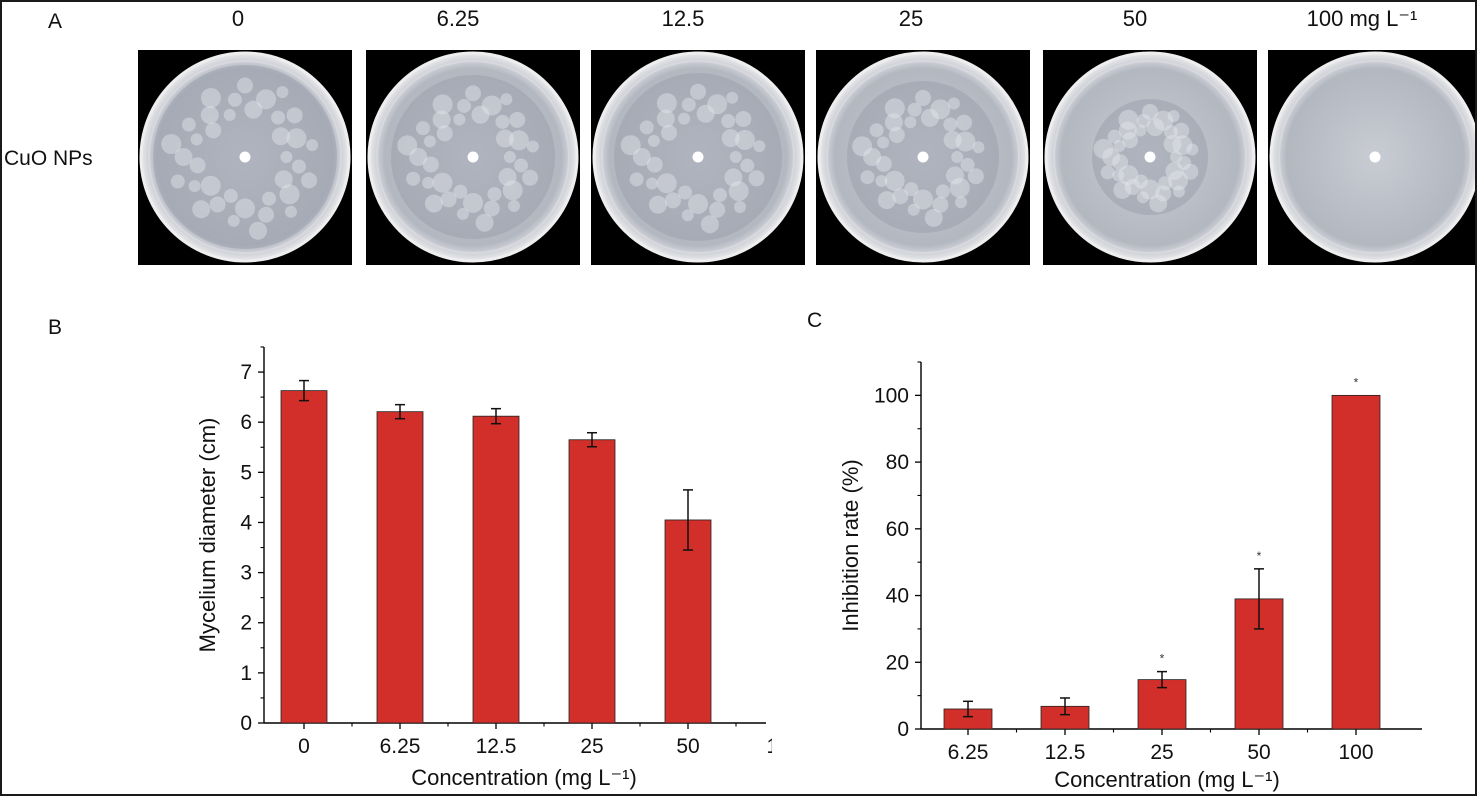 The image size is (1477, 796). What do you see at coordinates (683, 18) in the screenshot?
I see `concentration-label: 12.5` at bounding box center [683, 18].